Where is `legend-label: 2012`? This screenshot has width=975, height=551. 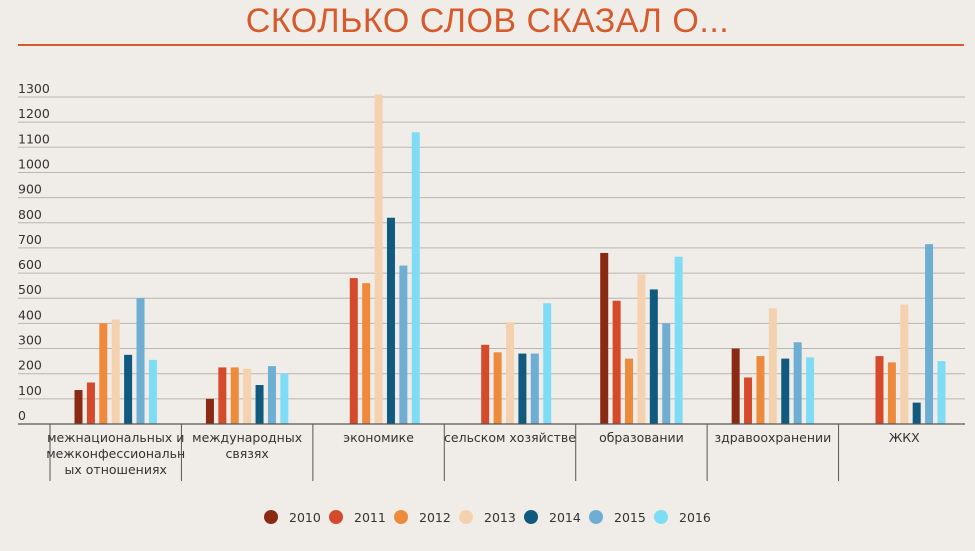
legend-label: 2012 is located at coordinates (435, 517).